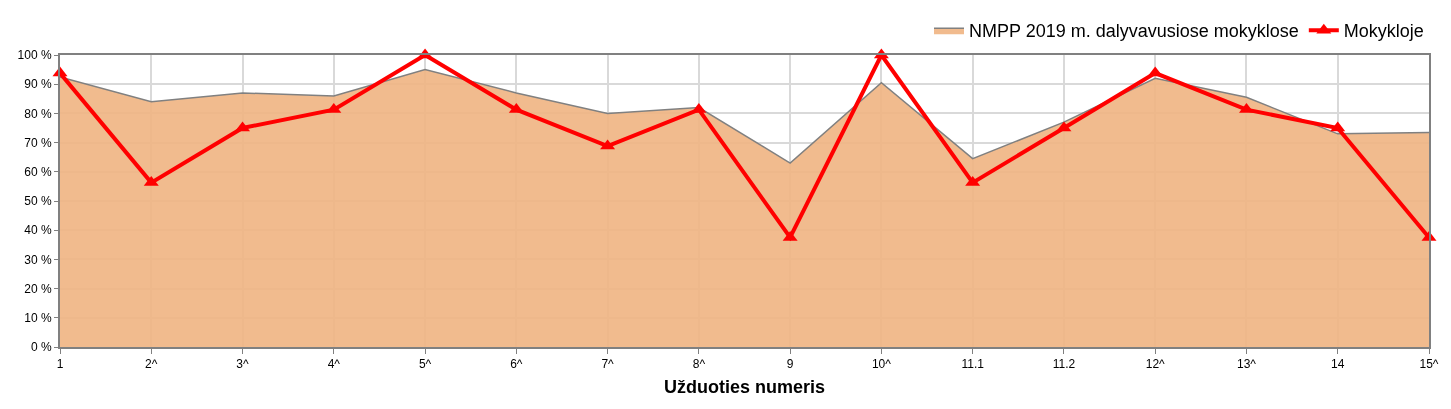 The height and width of the screenshot is (409, 1451). I want to click on x-axis-title: Užduoties numeris, so click(744, 387).